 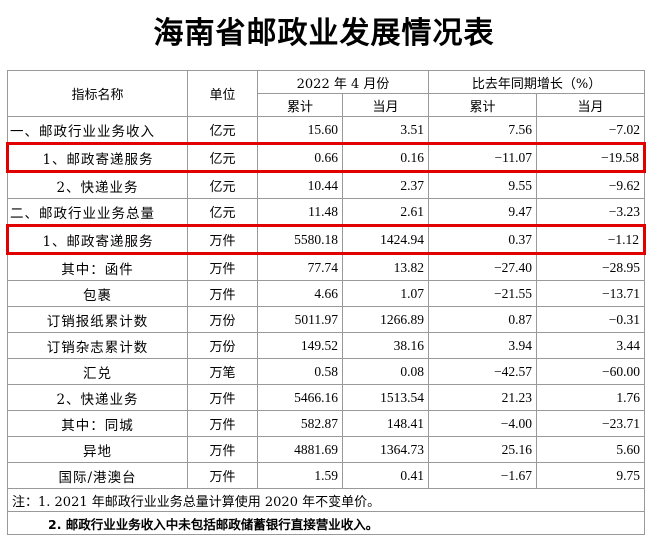 I want to click on row-name: 其中：同城, so click(x=97, y=423).